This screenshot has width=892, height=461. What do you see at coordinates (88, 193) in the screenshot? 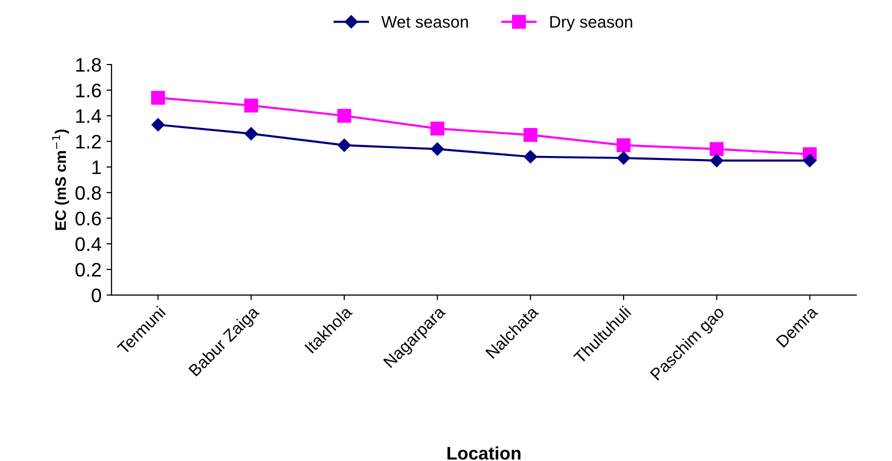
I see `y-tick-label: 0.8` at bounding box center [88, 193].